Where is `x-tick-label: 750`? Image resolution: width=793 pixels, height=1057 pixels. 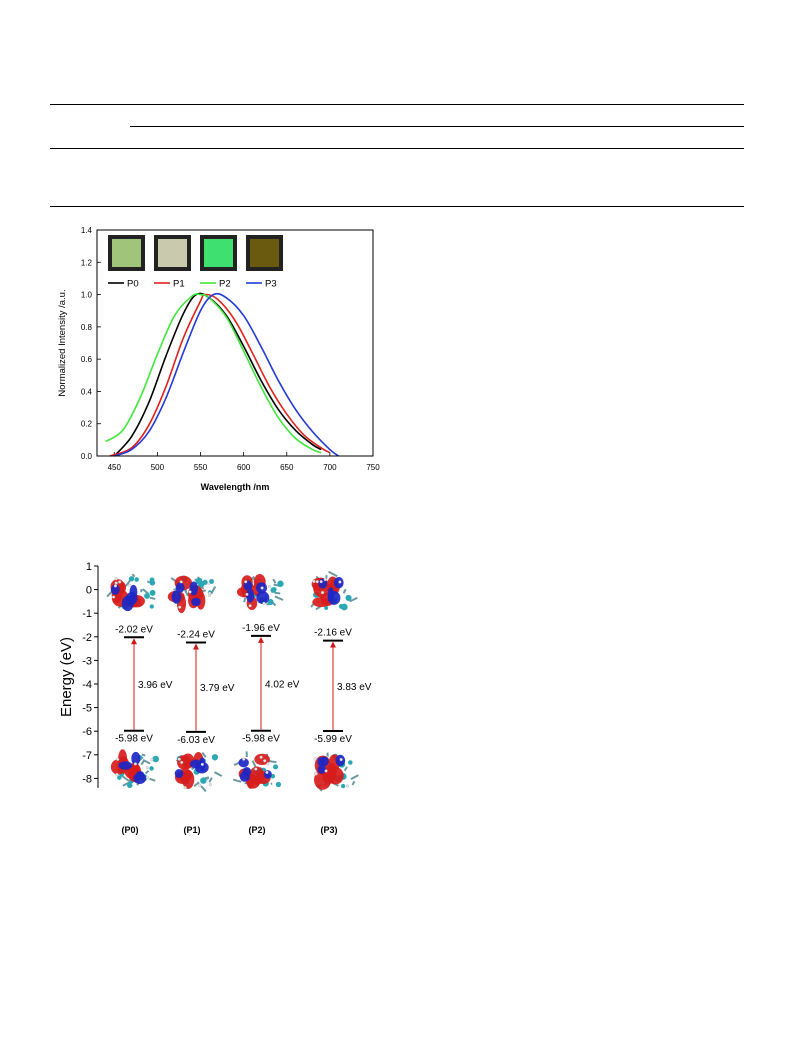 x-tick-label: 750 is located at coordinates (373, 467).